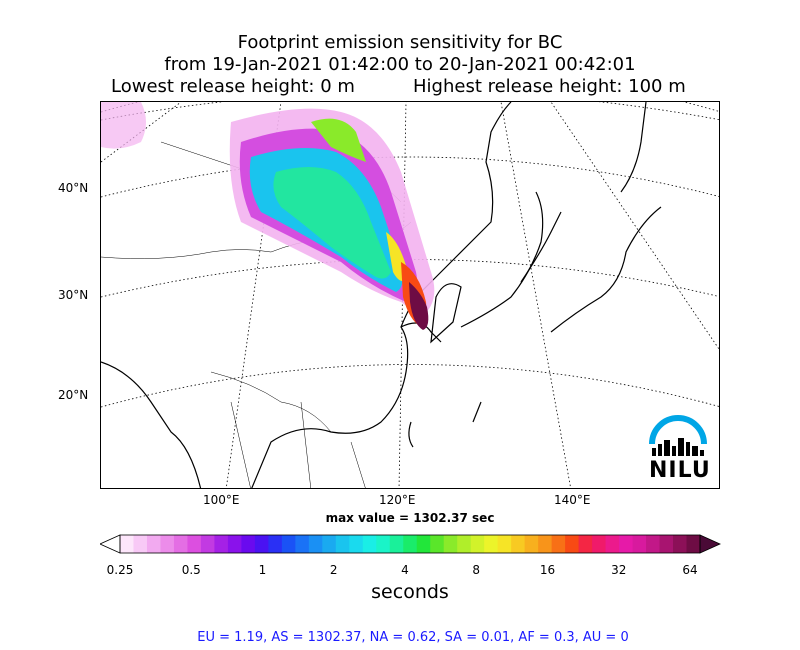 This screenshot has height=650, width=800. I want to click on emission-footprint, so click(268, 216).